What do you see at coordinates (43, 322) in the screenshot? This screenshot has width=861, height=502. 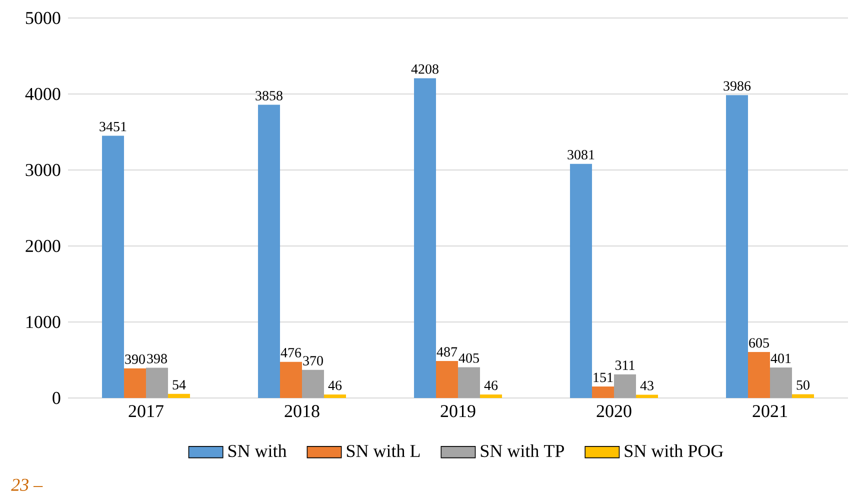 I see `y-tick-label: 1000` at bounding box center [43, 322].